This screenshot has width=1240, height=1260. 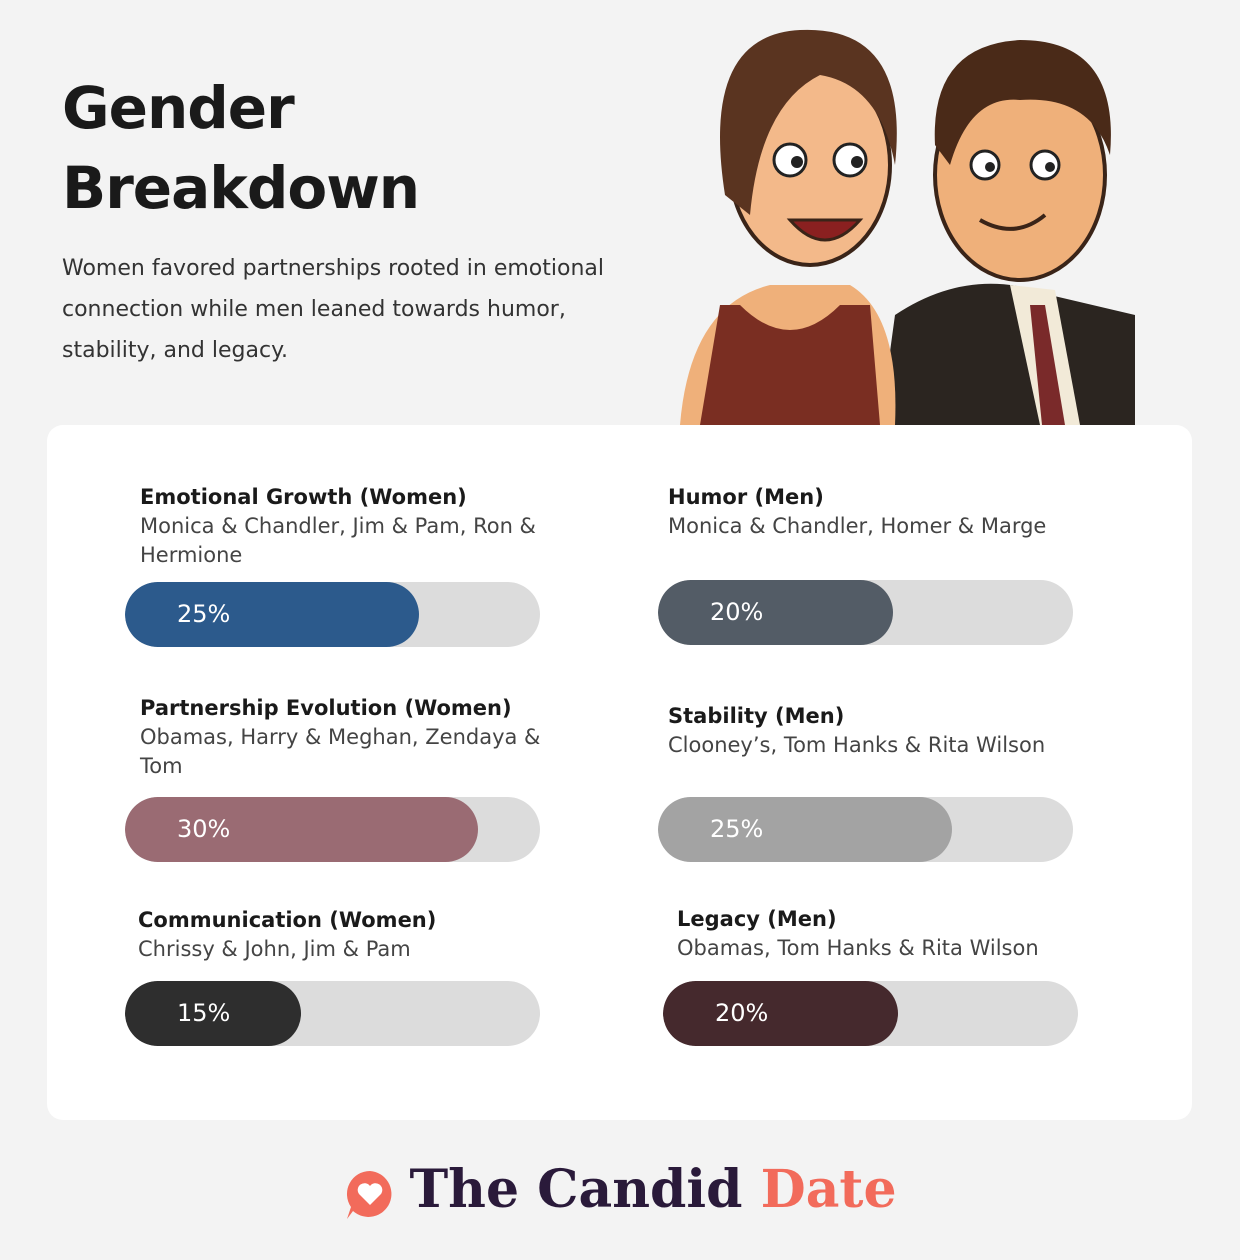 I want to click on item-examples: Monica & Chandler, Homer & Marge, so click(x=857, y=526).